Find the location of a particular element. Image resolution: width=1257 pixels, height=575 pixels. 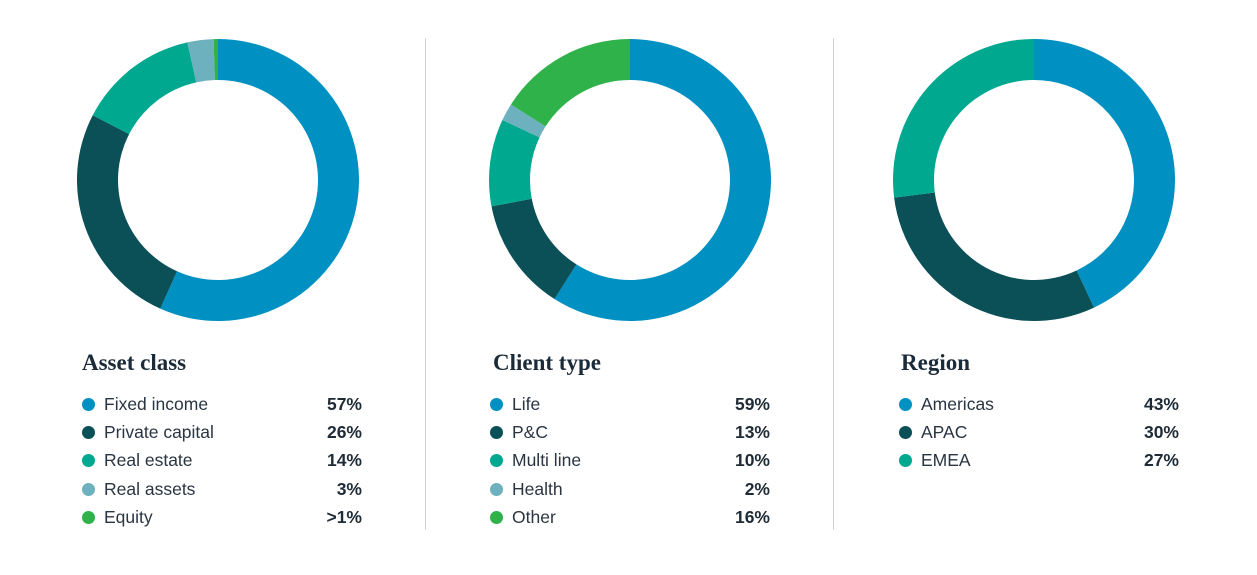

legend-label: Fixed income is located at coordinates (156, 404).